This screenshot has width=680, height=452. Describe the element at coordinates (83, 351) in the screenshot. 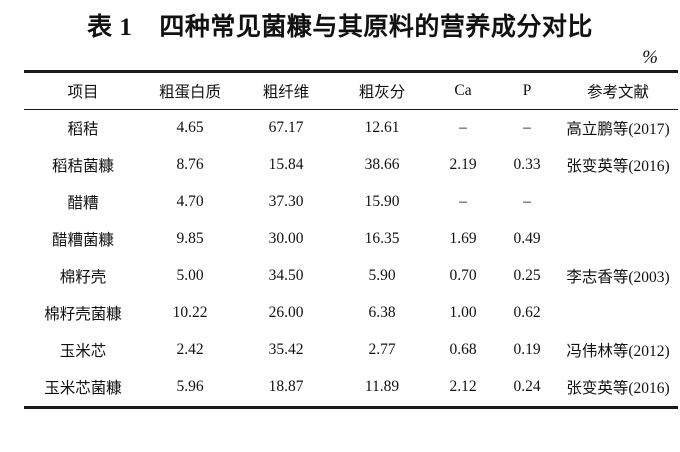

I see `cell-item: 玉米芯` at that location.